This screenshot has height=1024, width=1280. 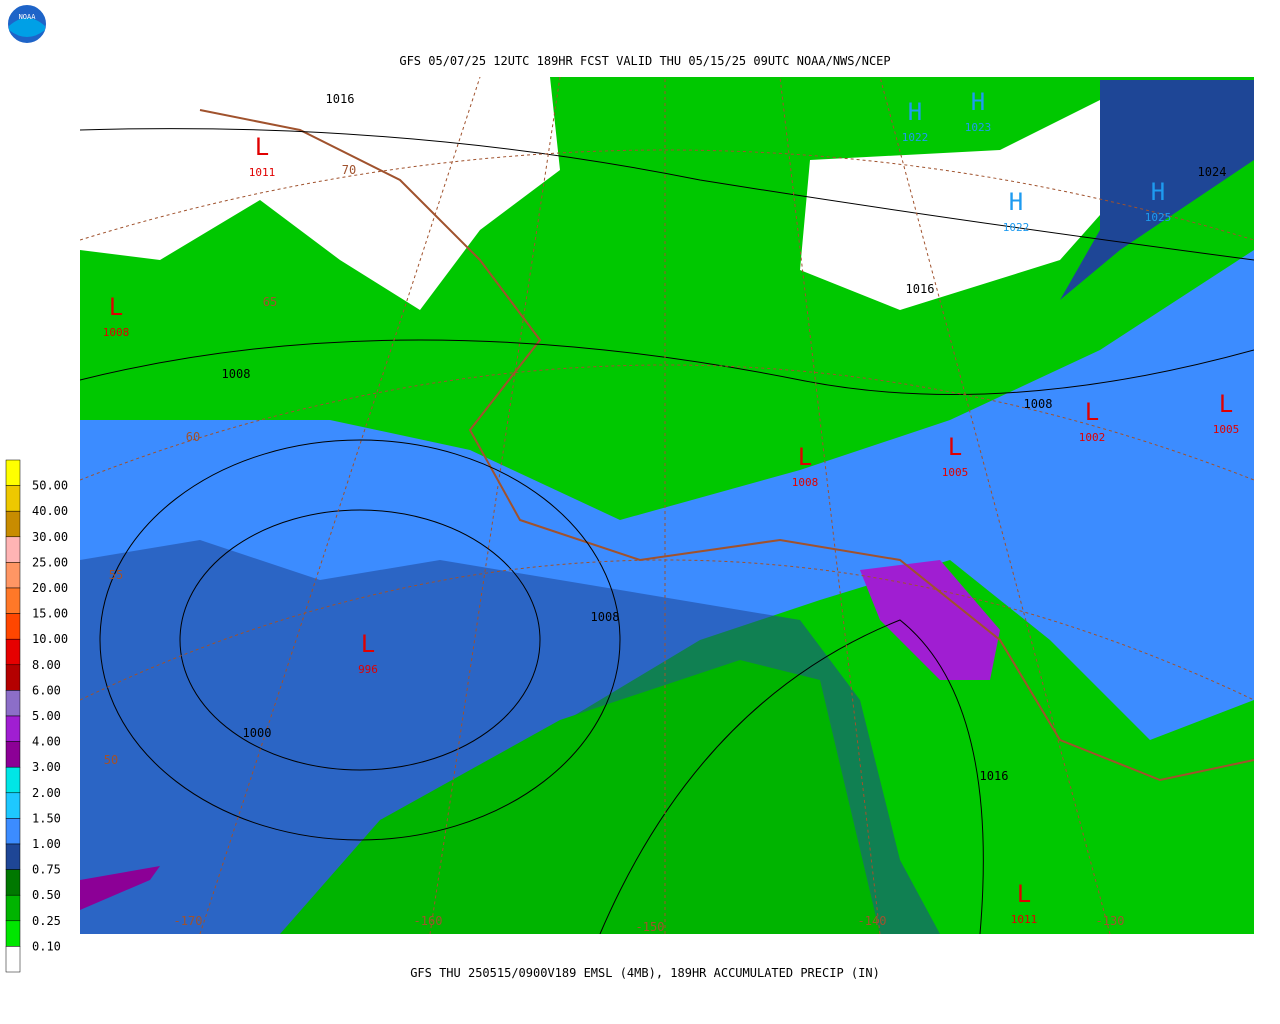 What do you see at coordinates (650, 927) in the screenshot?
I see `graticule-label: -150` at bounding box center [650, 927].